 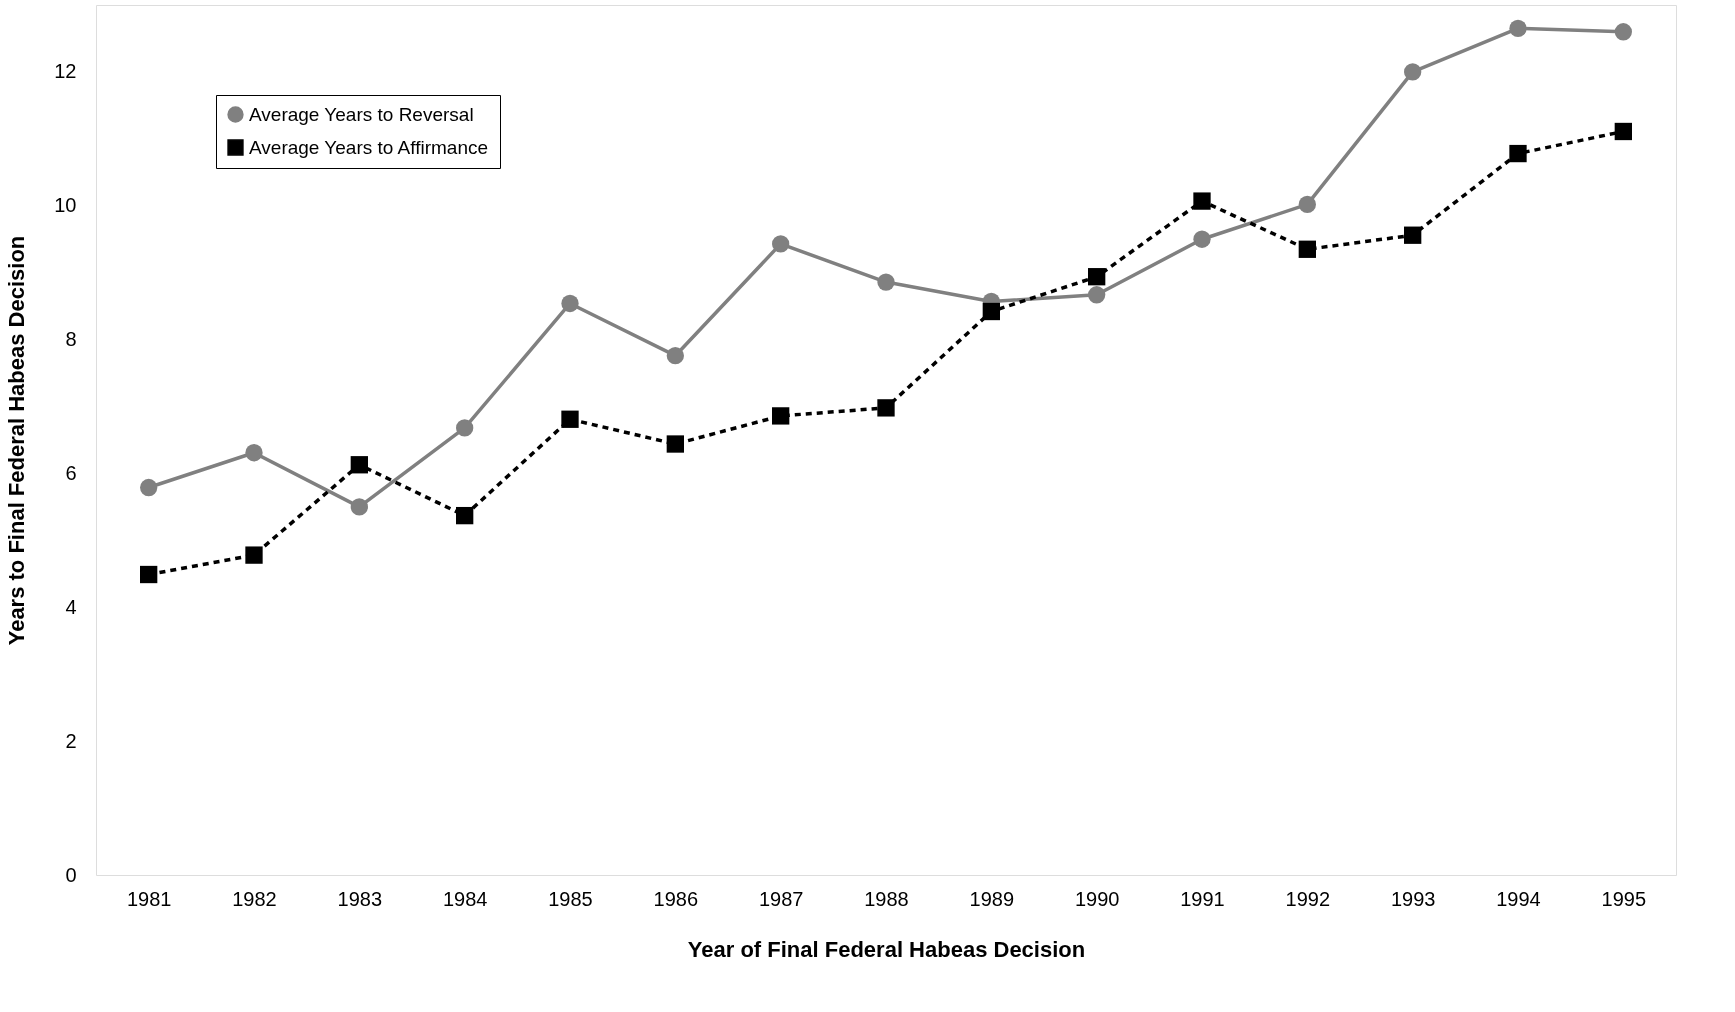 I want to click on x-tick-label: 1982, so click(x=254, y=898).